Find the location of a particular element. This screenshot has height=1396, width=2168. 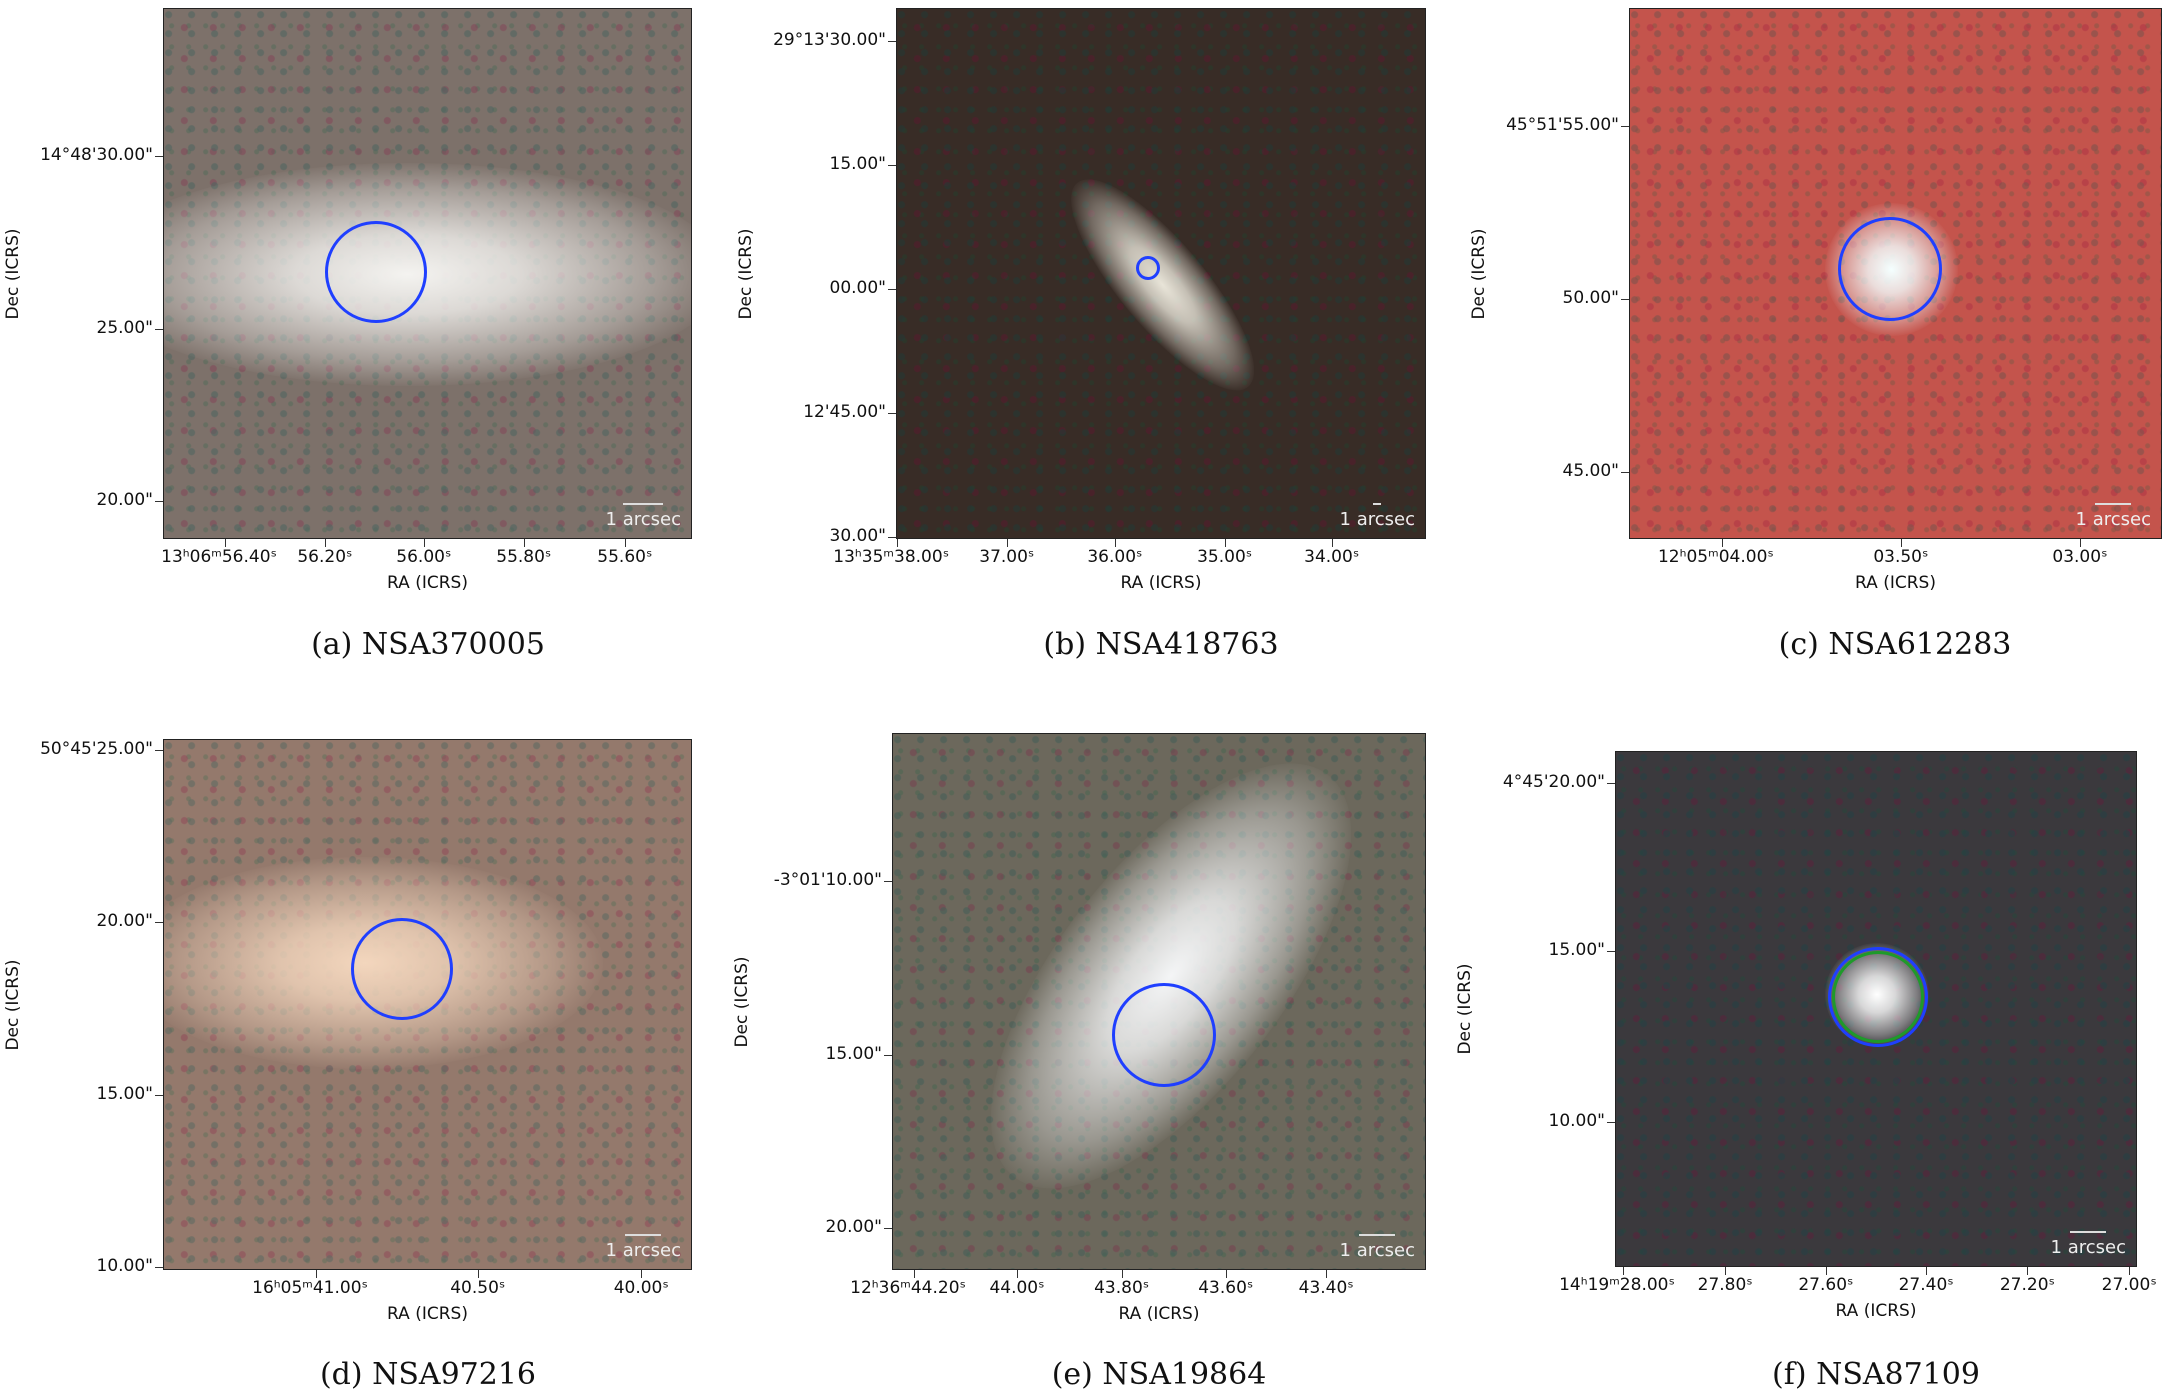

ra-tick-label: 44.00ˢ is located at coordinates (1017, 1288).